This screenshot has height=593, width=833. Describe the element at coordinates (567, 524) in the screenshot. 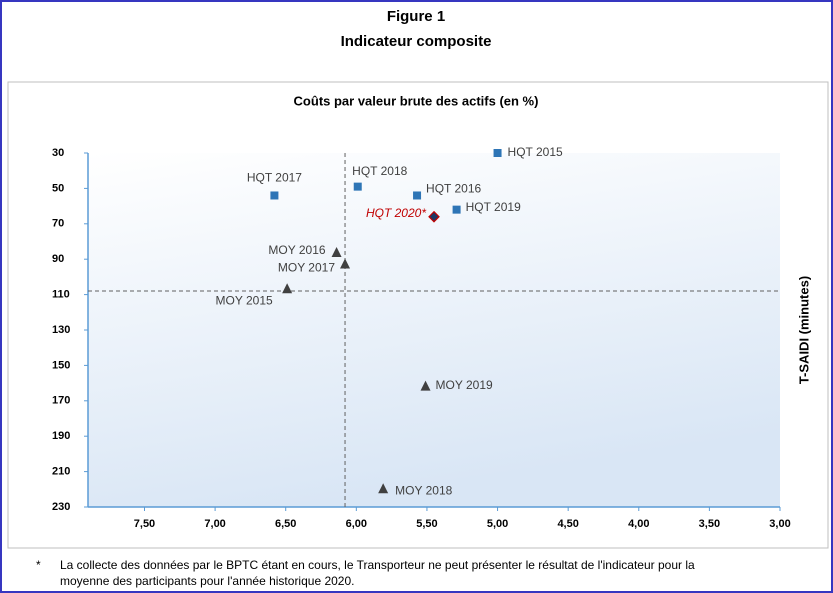

I see `x-tick-label: 4,50` at that location.